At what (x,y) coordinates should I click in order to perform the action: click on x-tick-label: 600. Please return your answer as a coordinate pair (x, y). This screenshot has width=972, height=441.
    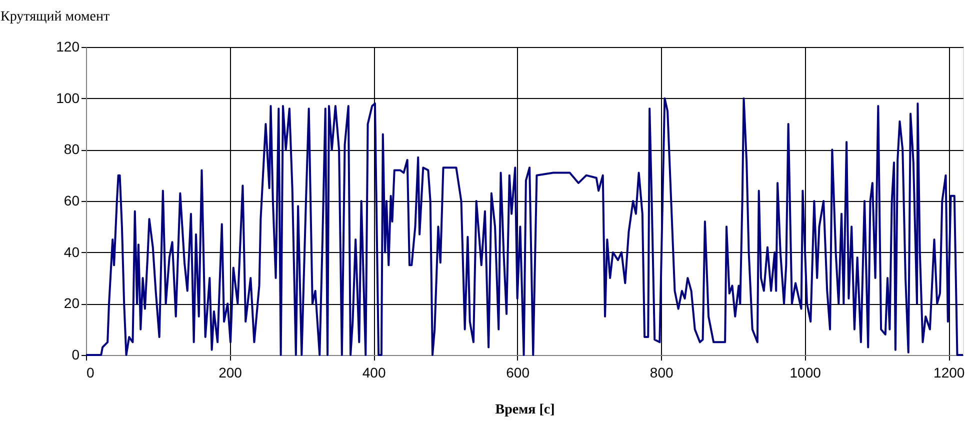
    Looking at the image, I should click on (518, 372).